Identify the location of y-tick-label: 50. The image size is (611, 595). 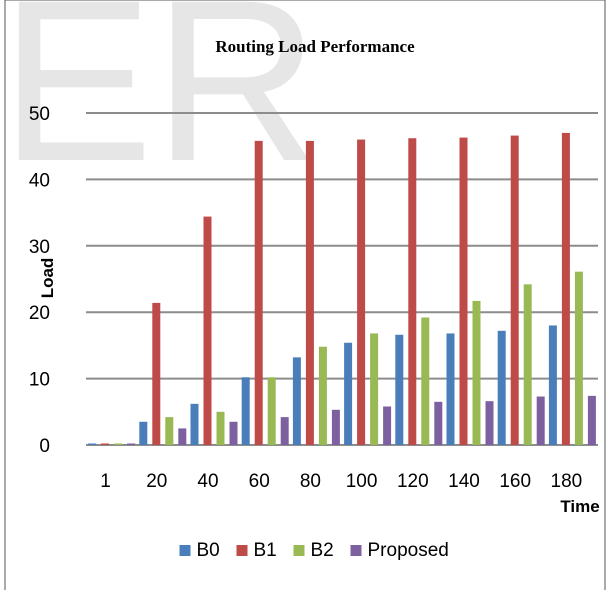
(39, 114).